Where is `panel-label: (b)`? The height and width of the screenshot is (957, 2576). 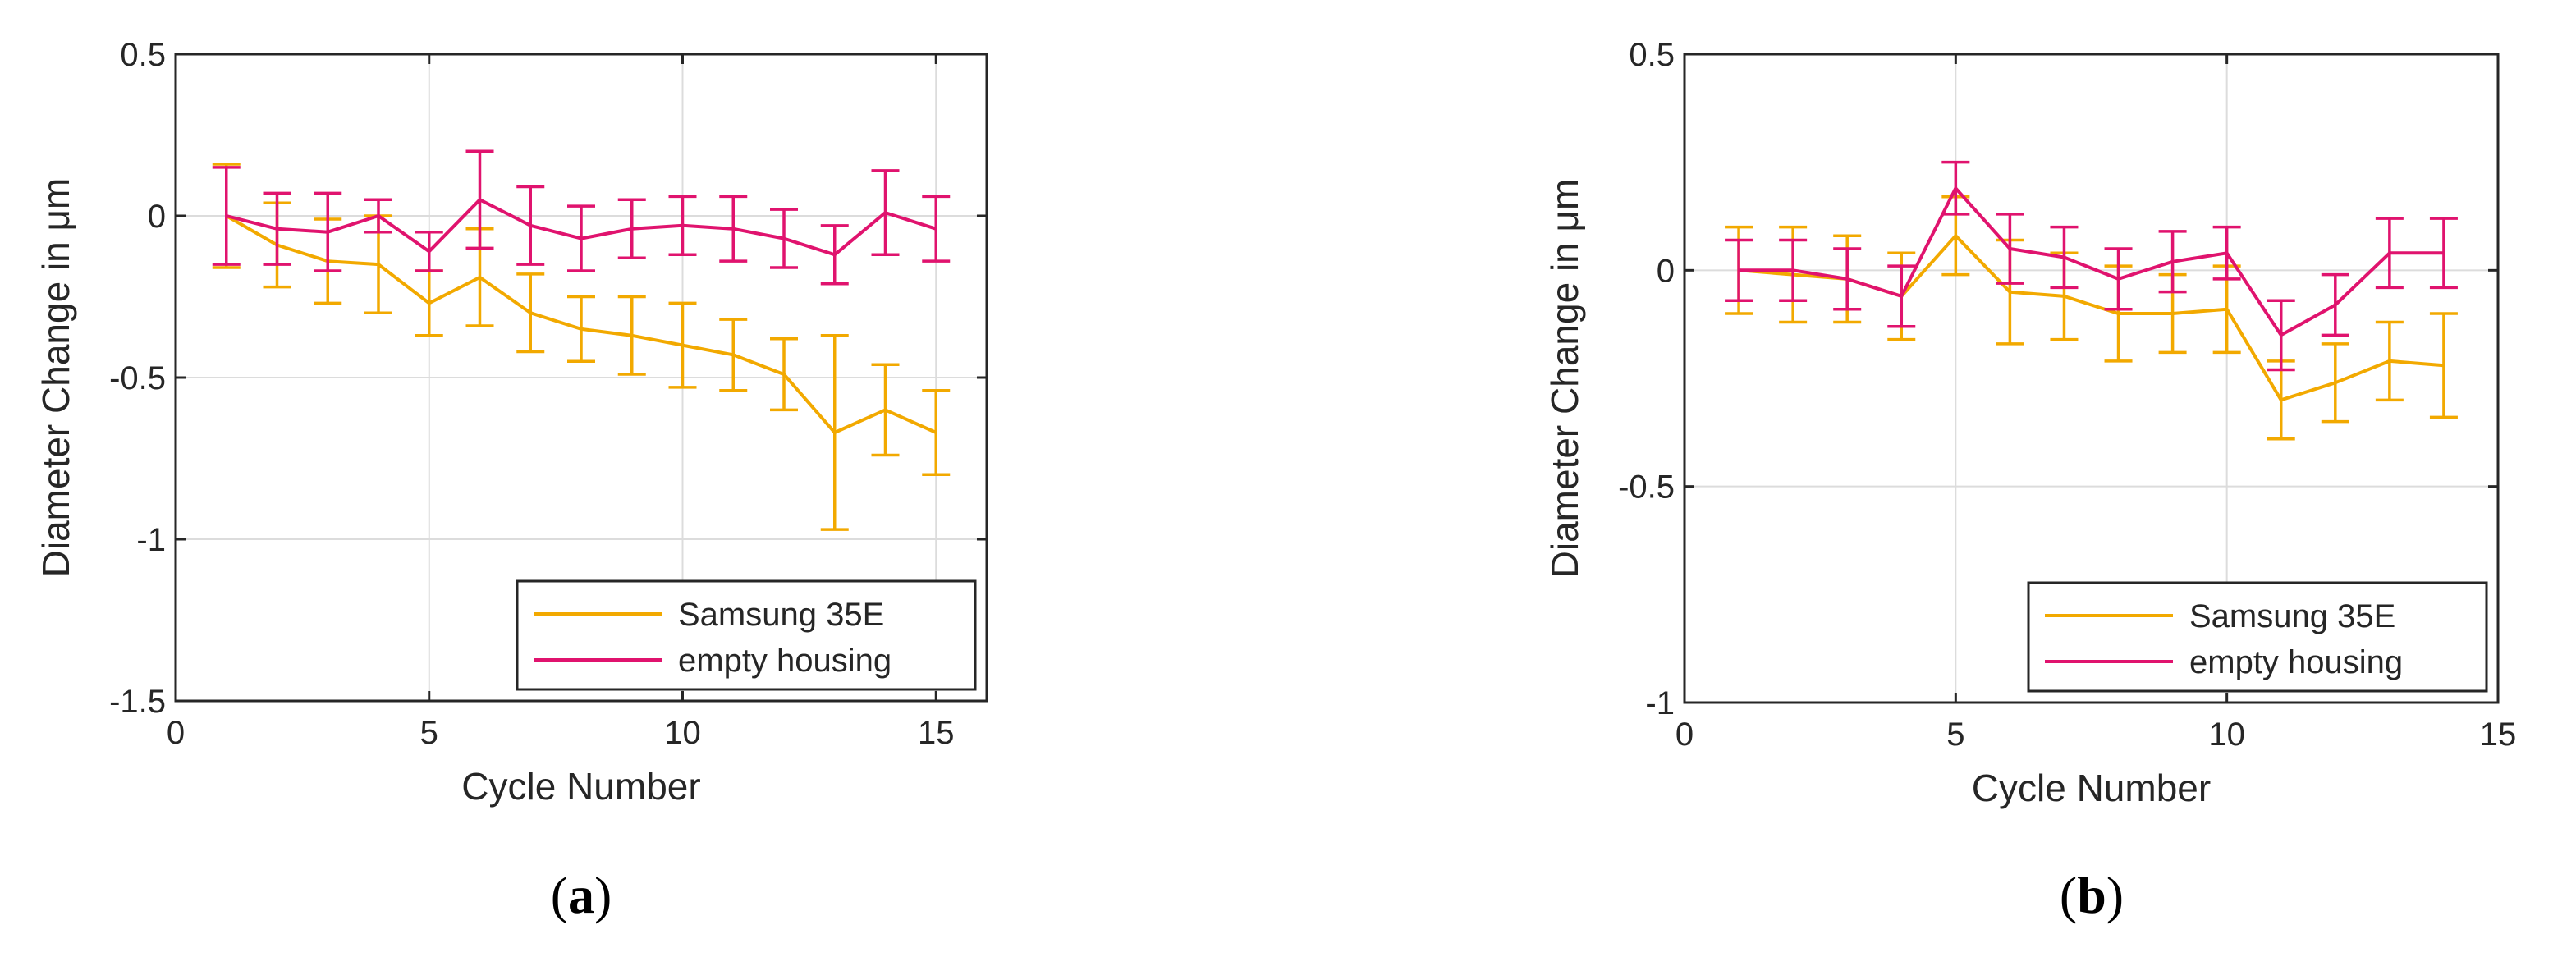
panel-label: (b) is located at coordinates (2092, 895).